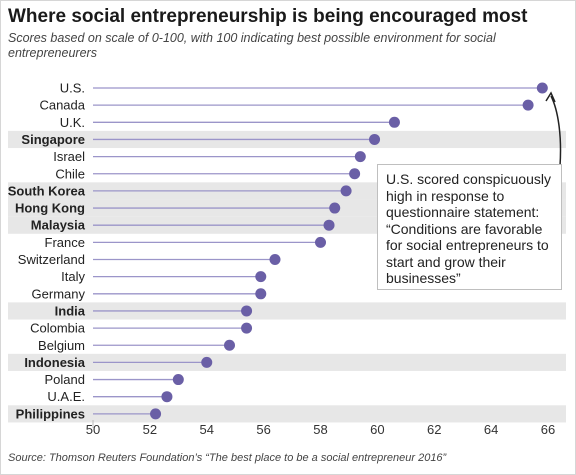  What do you see at coordinates (556, 131) in the screenshot?
I see `annotation-arrow` at bounding box center [556, 131].